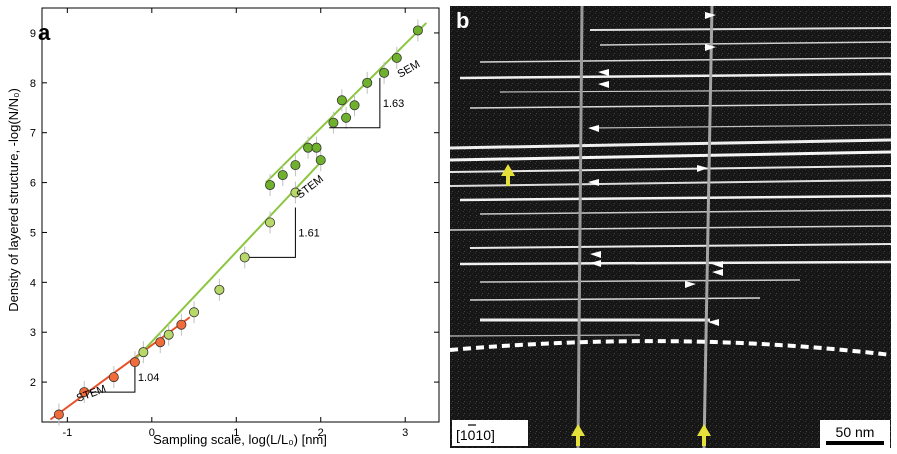 This screenshot has height=454, width=897. Describe the element at coordinates (855, 432) in the screenshot. I see `scale-bar-label: 50 nm` at that location.